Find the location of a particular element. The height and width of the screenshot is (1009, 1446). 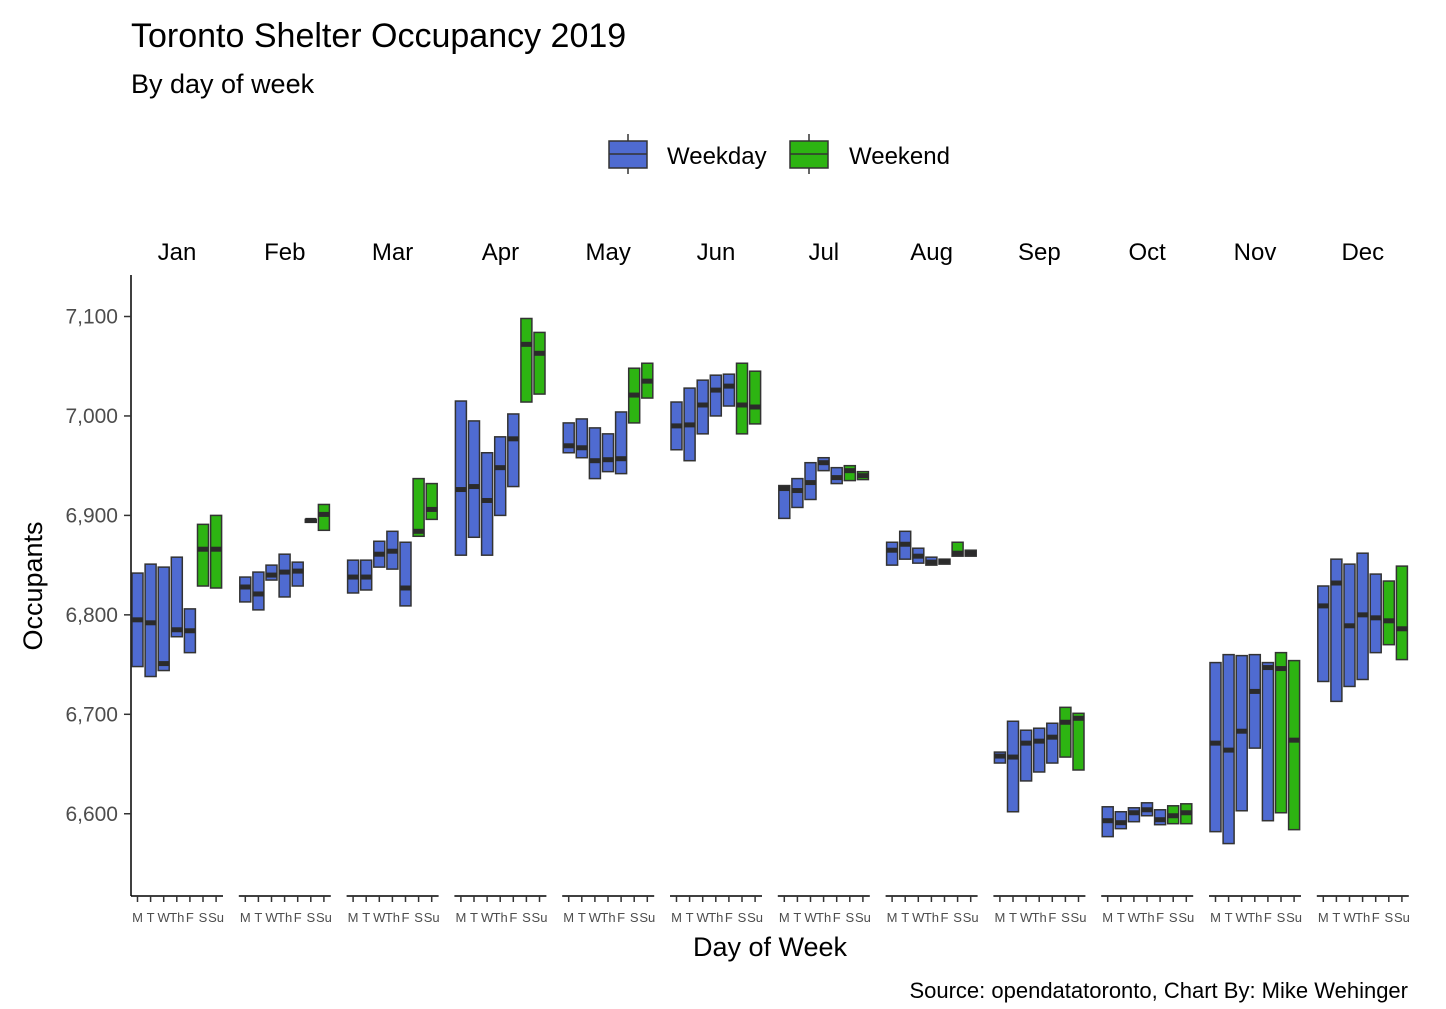

chart-subtitle: By day of week is located at coordinates (223, 84).